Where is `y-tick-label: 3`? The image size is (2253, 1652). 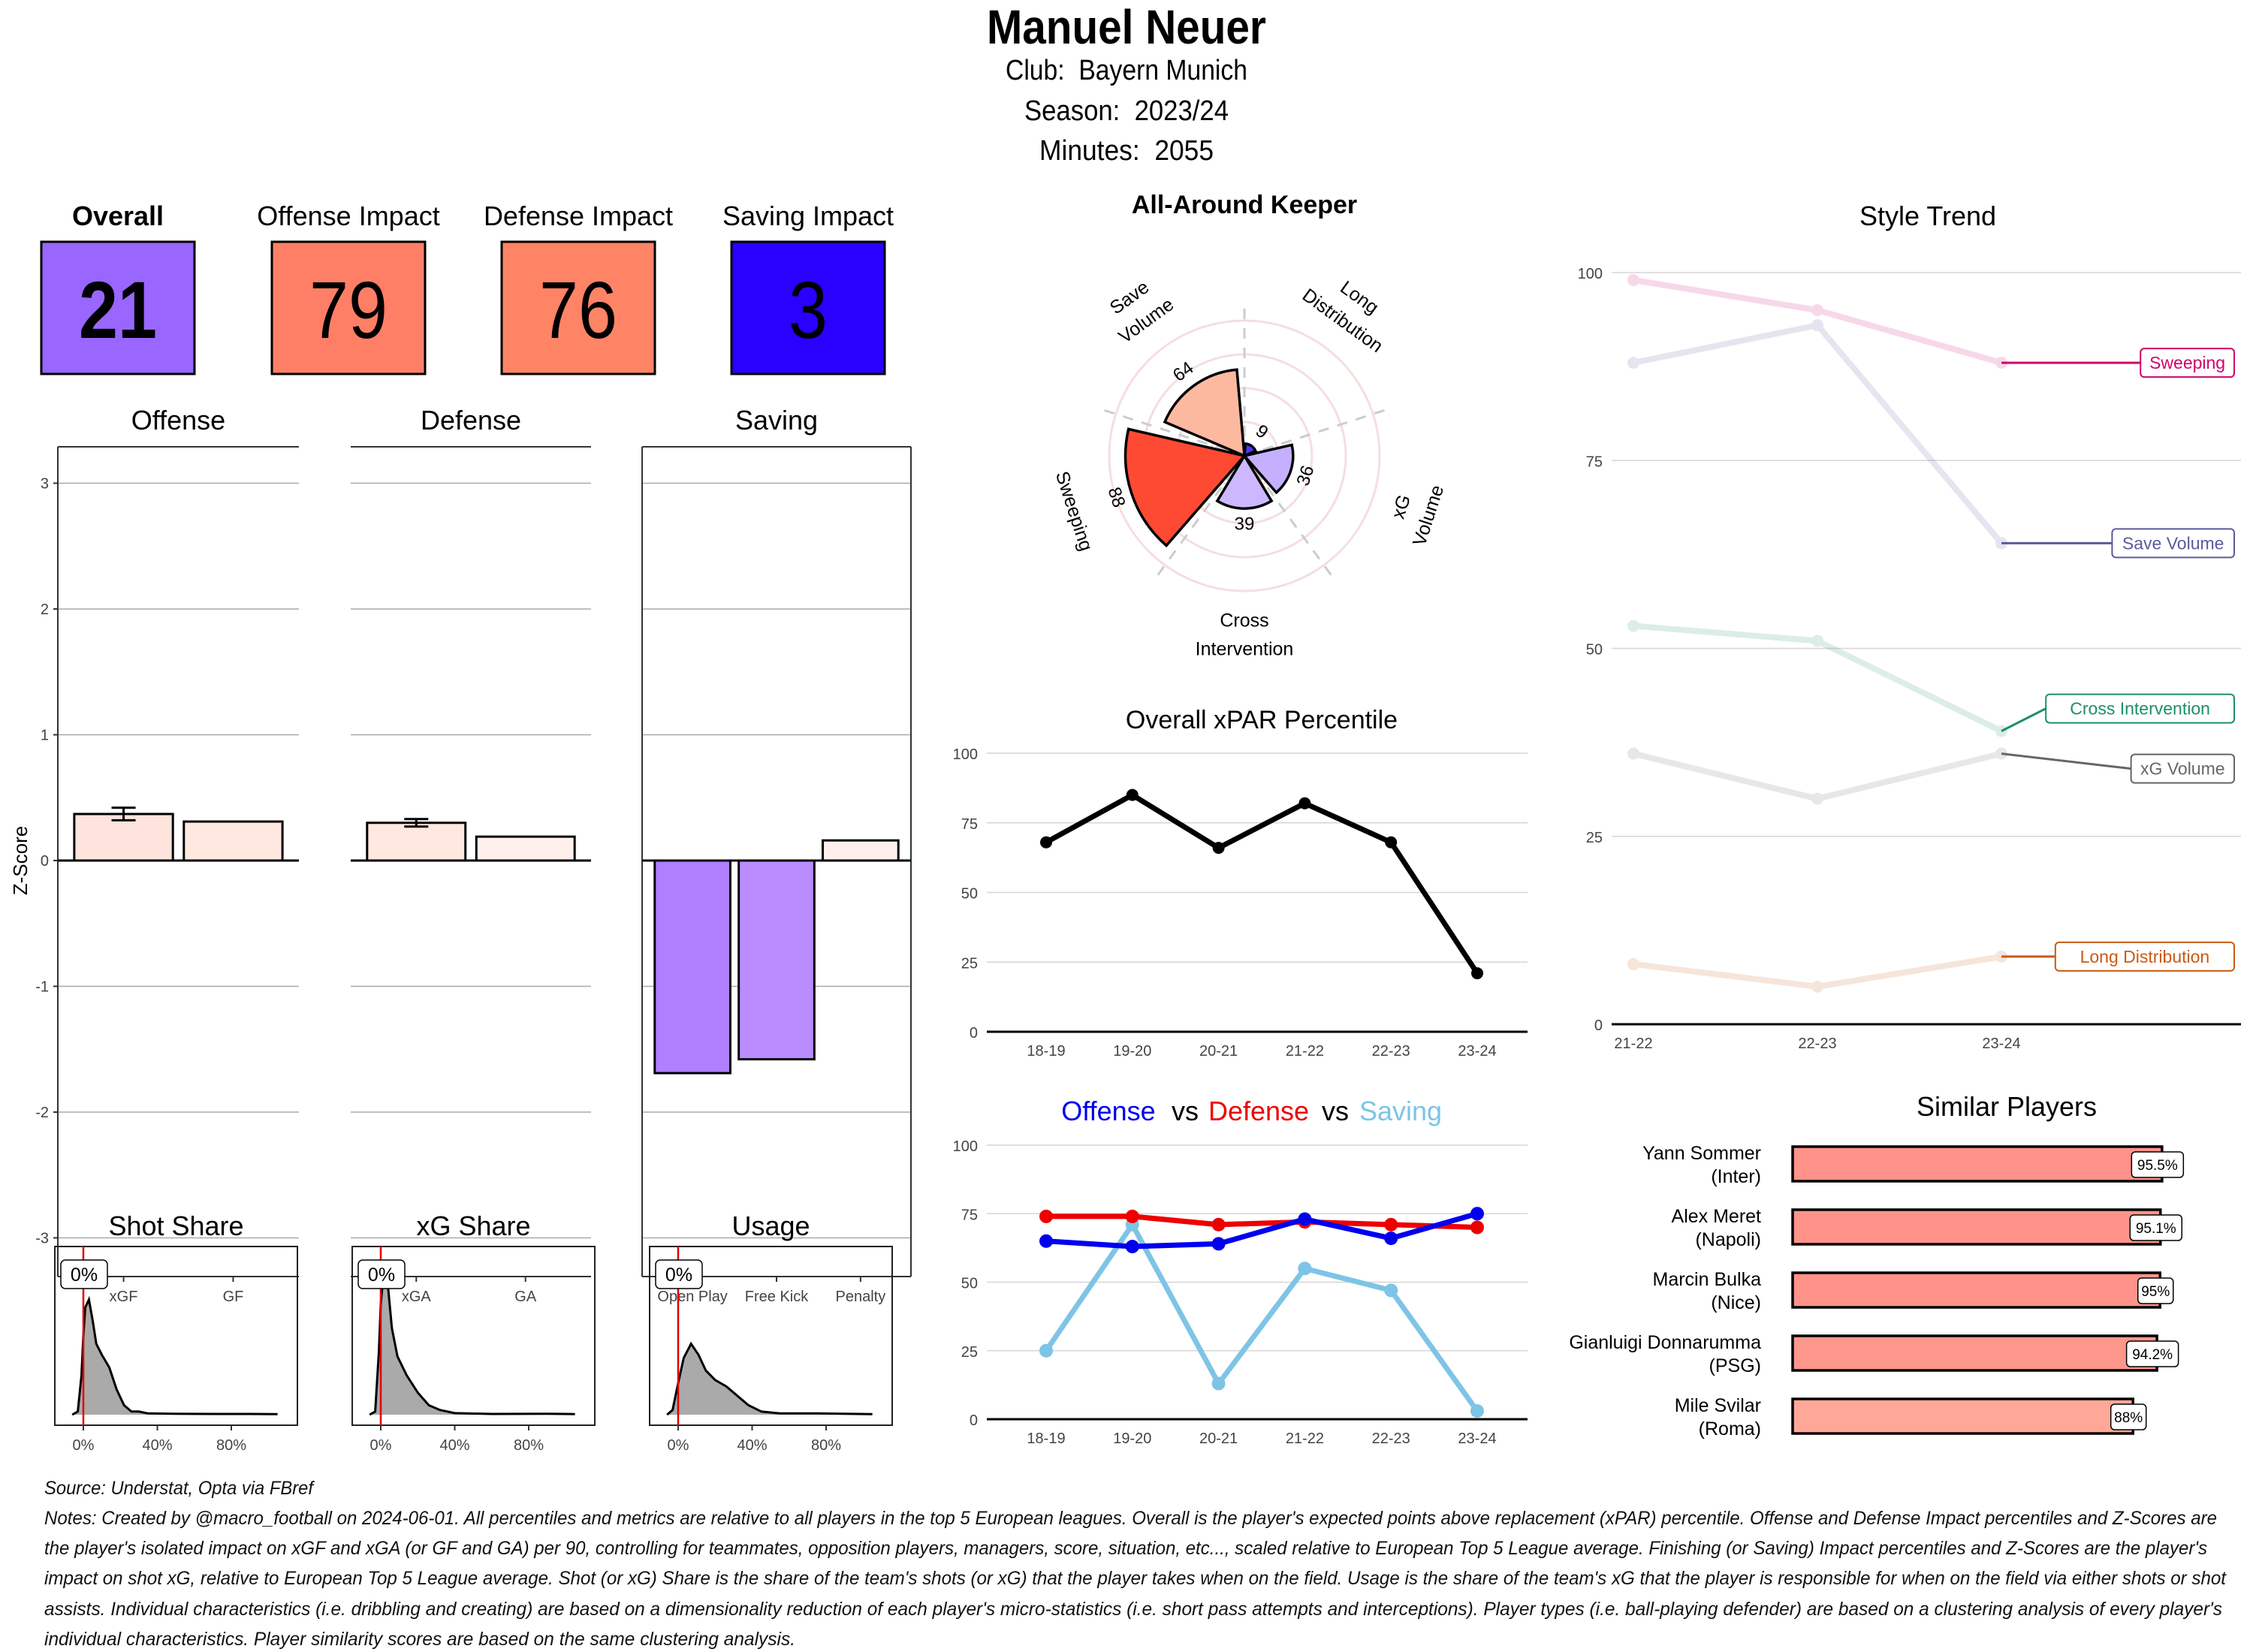 y-tick-label: 3 is located at coordinates (45, 484).